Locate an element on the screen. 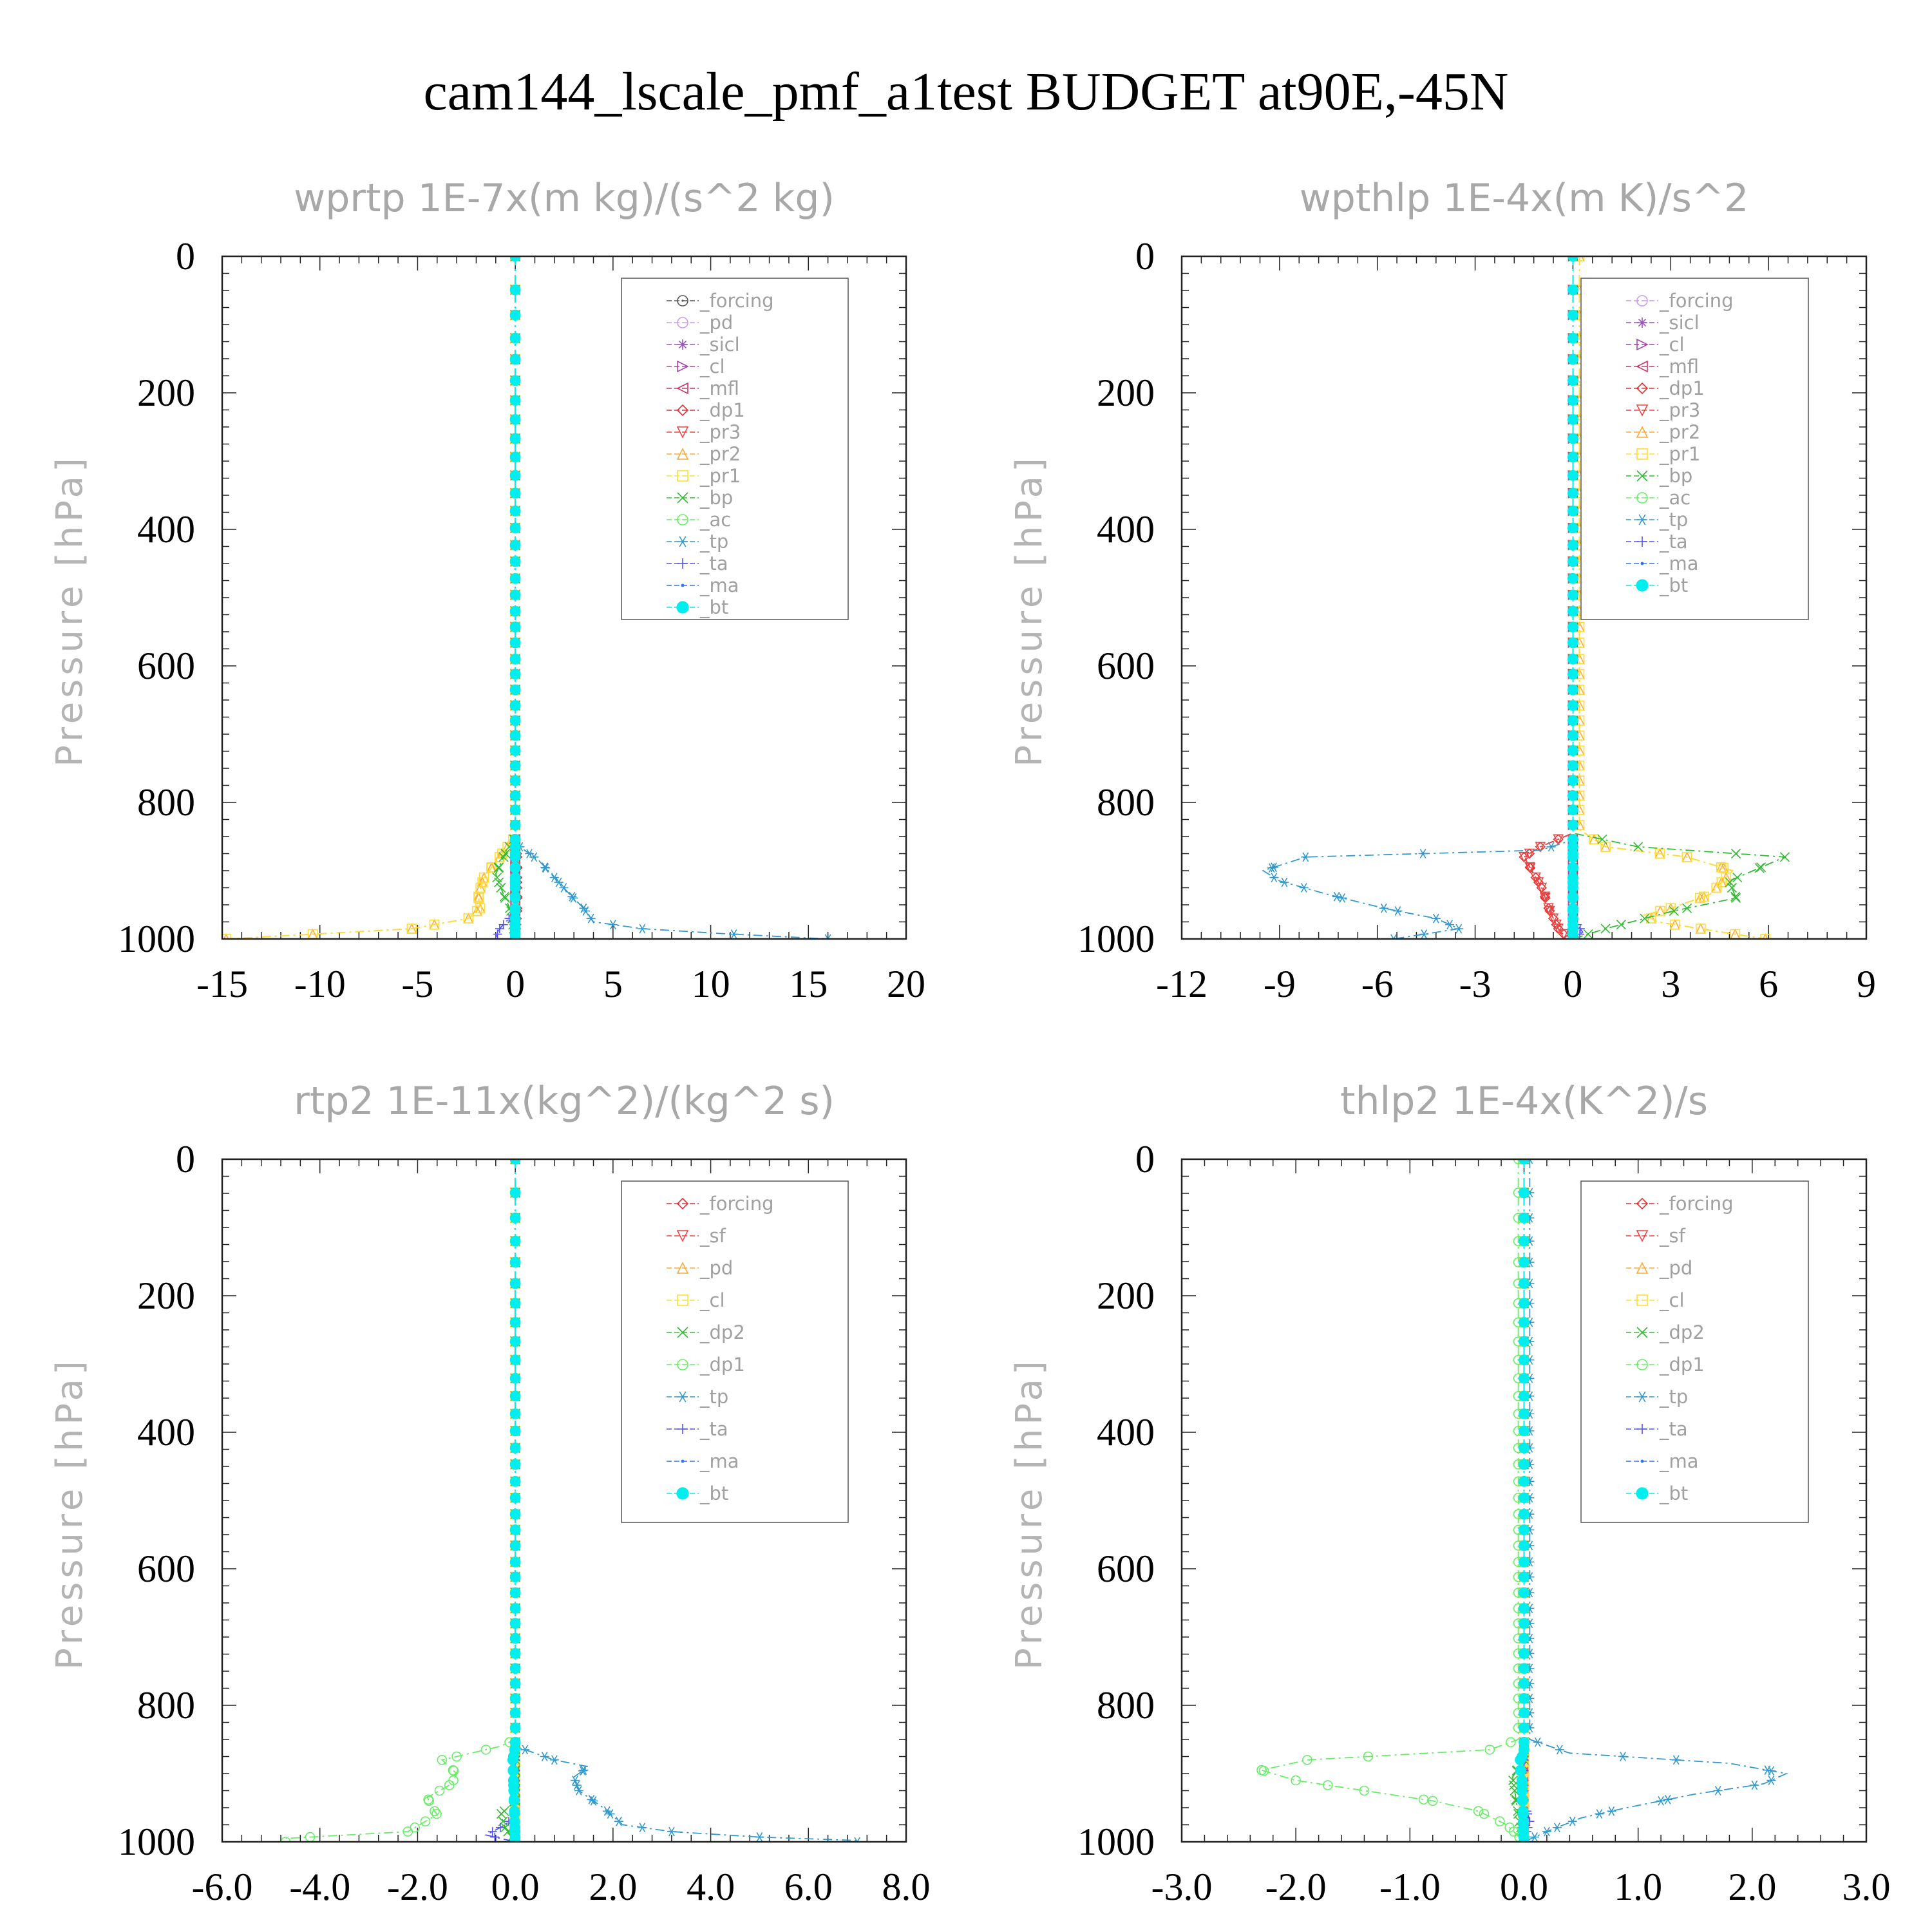 This screenshot has width=1932, height=1932. x-tick-label: 4.0 is located at coordinates (711, 1887).